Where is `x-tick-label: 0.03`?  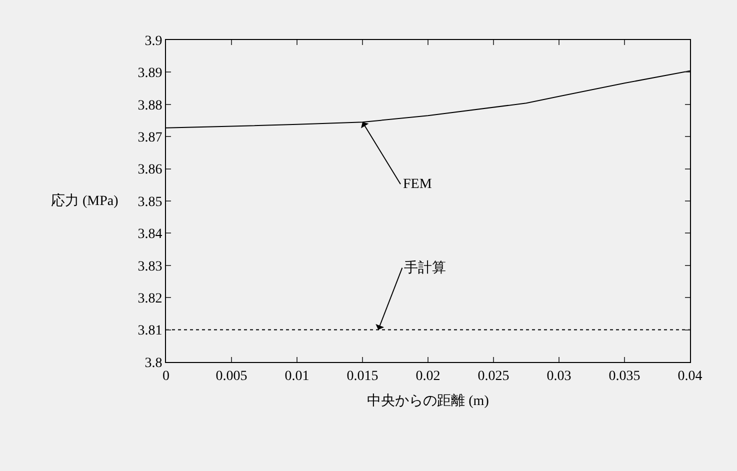 x-tick-label: 0.03 is located at coordinates (559, 376).